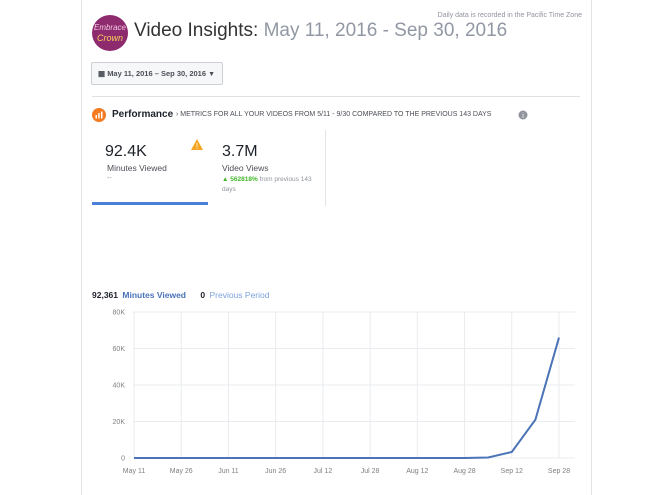 This screenshot has width=660, height=495. I want to click on y-tick-label: 0, so click(123, 459).